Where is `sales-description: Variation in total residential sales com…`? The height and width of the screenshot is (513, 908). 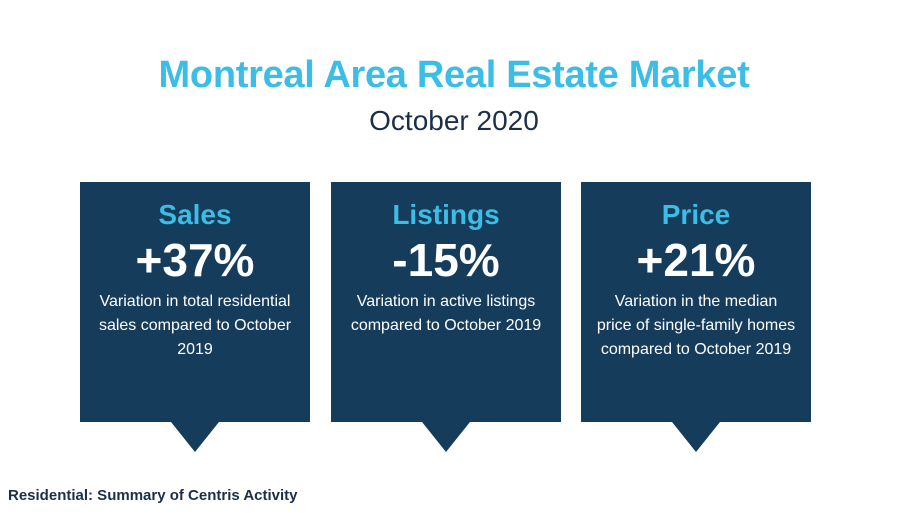 sales-description: Variation in total residential sales com… is located at coordinates (195, 325).